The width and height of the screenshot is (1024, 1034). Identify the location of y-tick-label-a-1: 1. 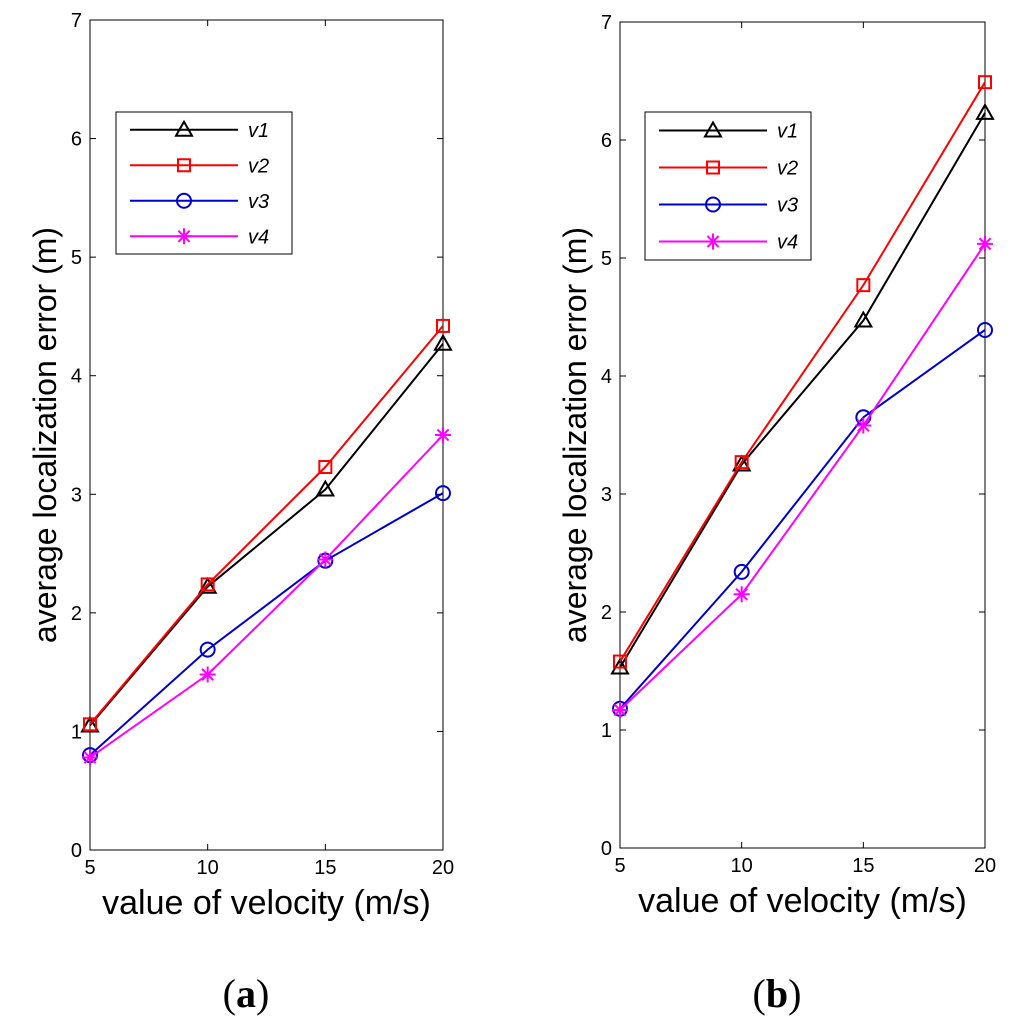
(76, 732).